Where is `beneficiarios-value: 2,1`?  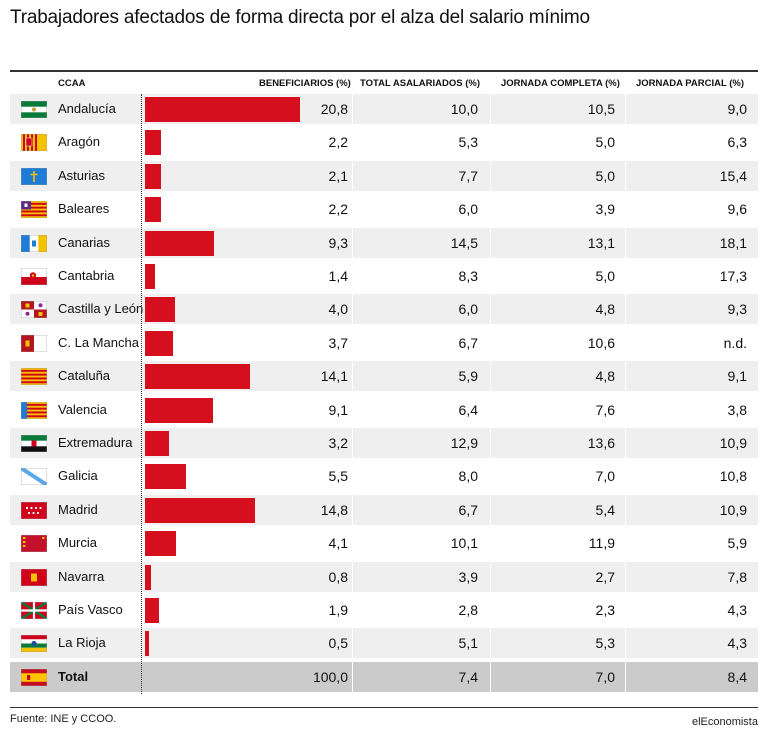 beneficiarios-value: 2,1 is located at coordinates (338, 176).